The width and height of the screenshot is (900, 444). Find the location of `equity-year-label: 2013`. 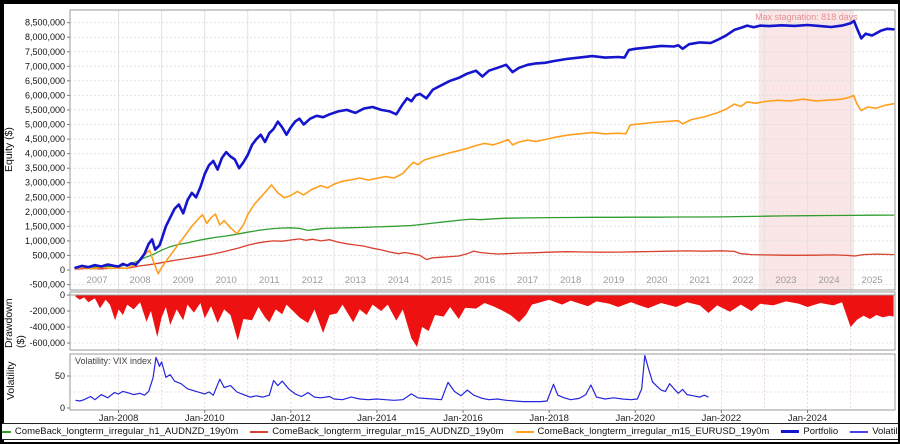

equity-year-label: 2013 is located at coordinates (355, 280).